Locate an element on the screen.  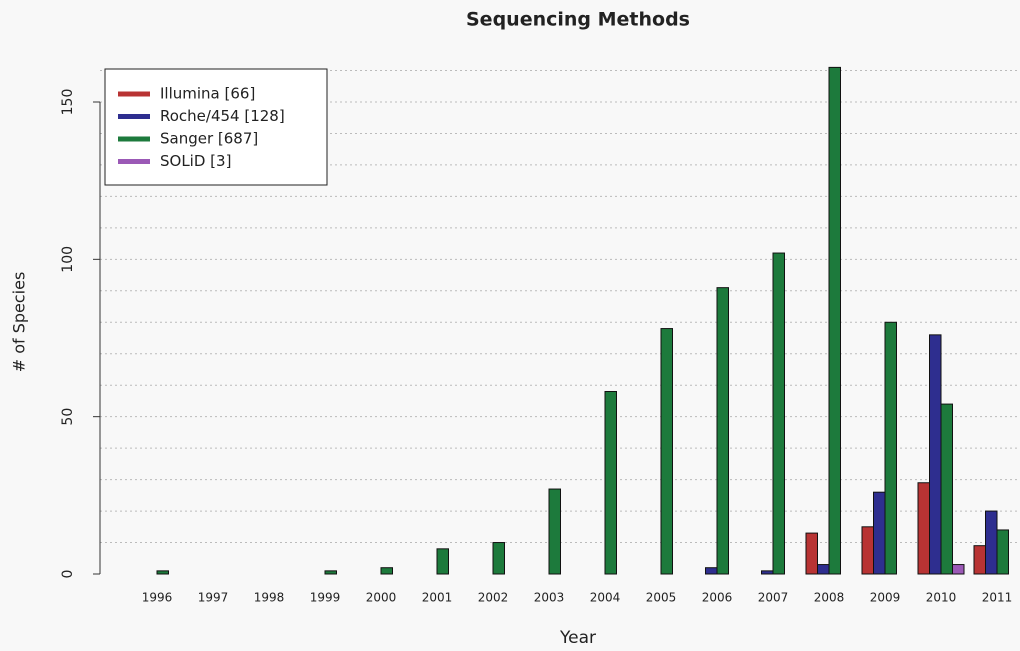
legend-label: SOLiD [3] is located at coordinates (195, 161).